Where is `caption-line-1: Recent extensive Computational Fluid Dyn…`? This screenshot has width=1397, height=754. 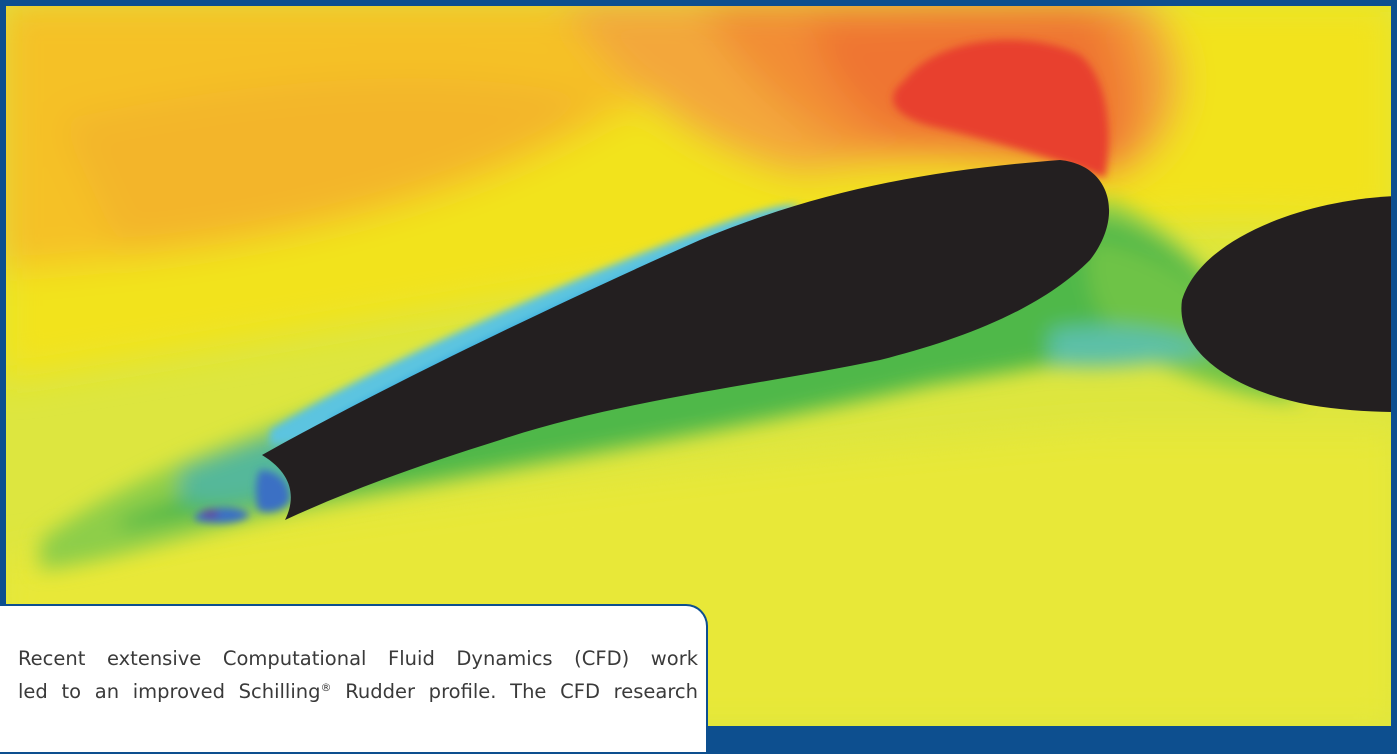 caption-line-1: Recent extensive Computational Fluid Dyn… is located at coordinates (358, 658).